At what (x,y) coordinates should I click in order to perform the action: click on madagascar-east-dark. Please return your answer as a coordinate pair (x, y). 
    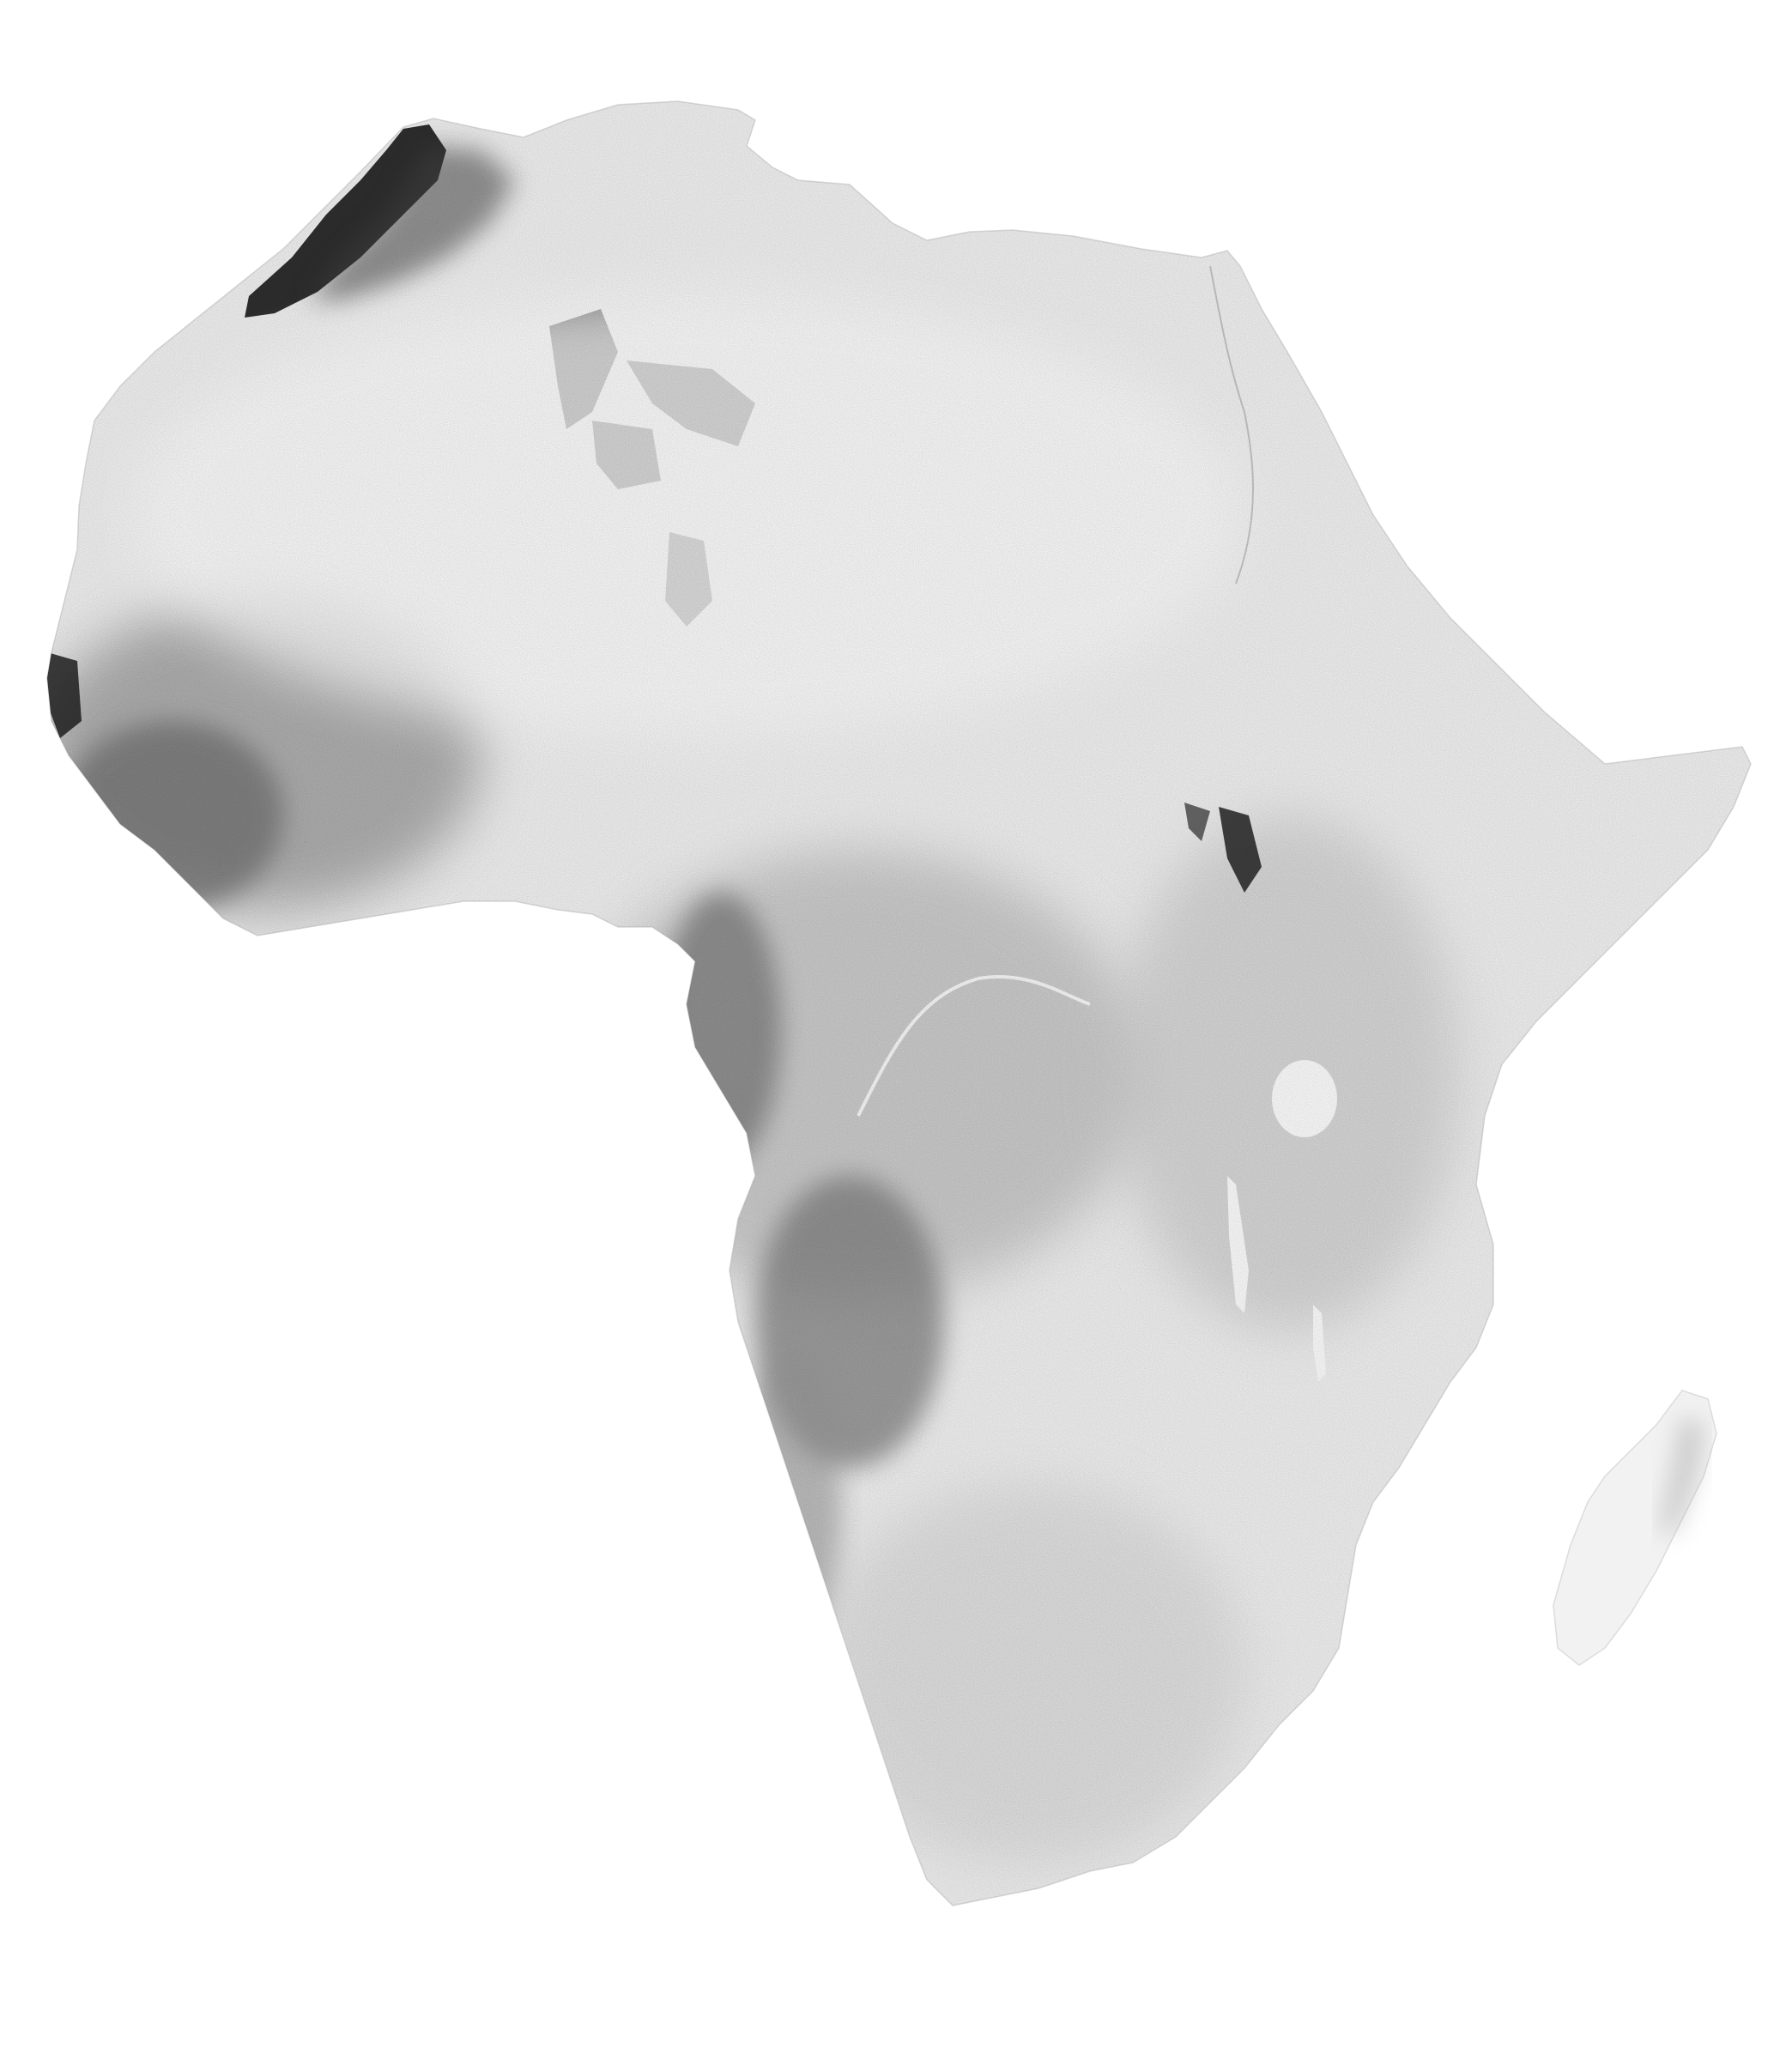
    Looking at the image, I should click on (1682, 1476).